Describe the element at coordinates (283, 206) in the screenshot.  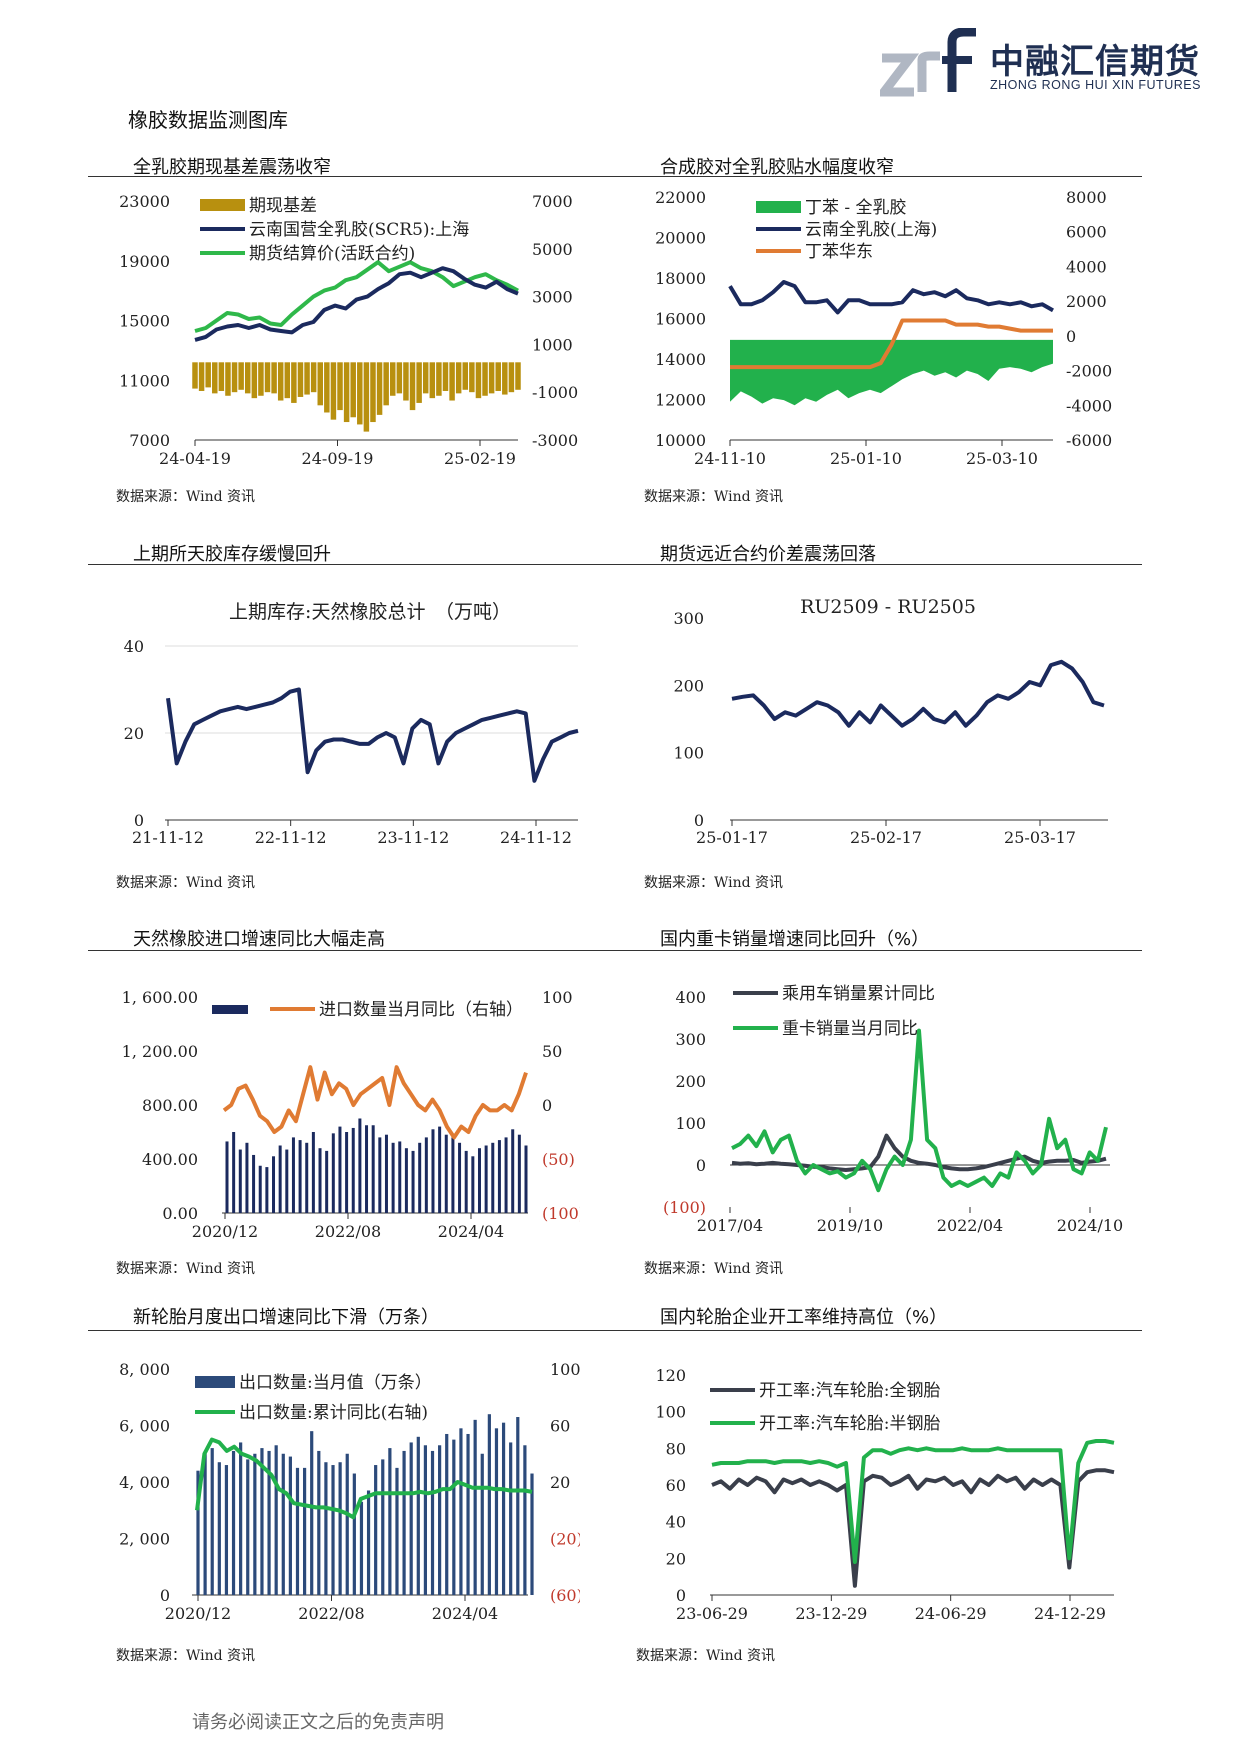
I see `legend-label: 期现基差` at that location.